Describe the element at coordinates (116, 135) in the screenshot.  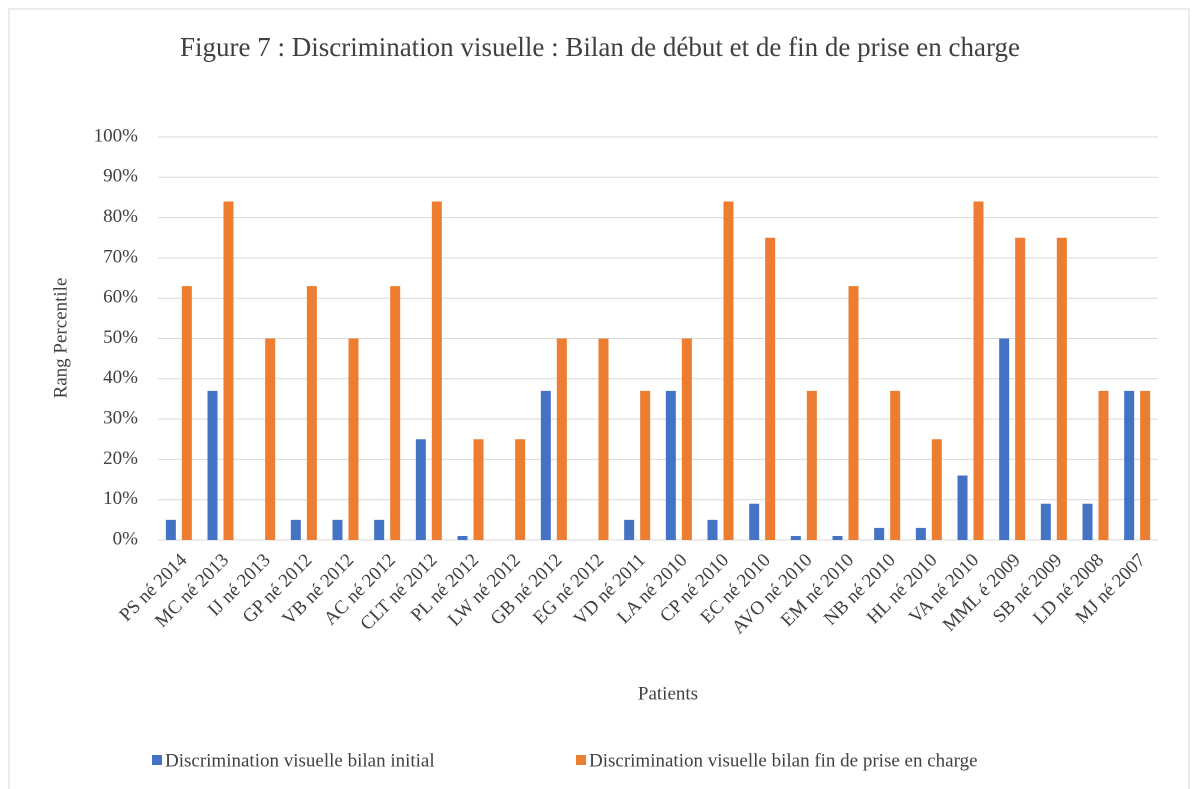
I see `y-tick-label: 100%` at that location.